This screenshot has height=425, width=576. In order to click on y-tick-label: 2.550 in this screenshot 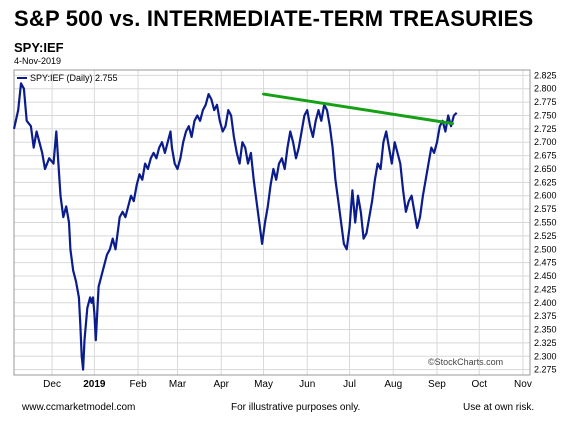, I will do `click(545, 223)`.